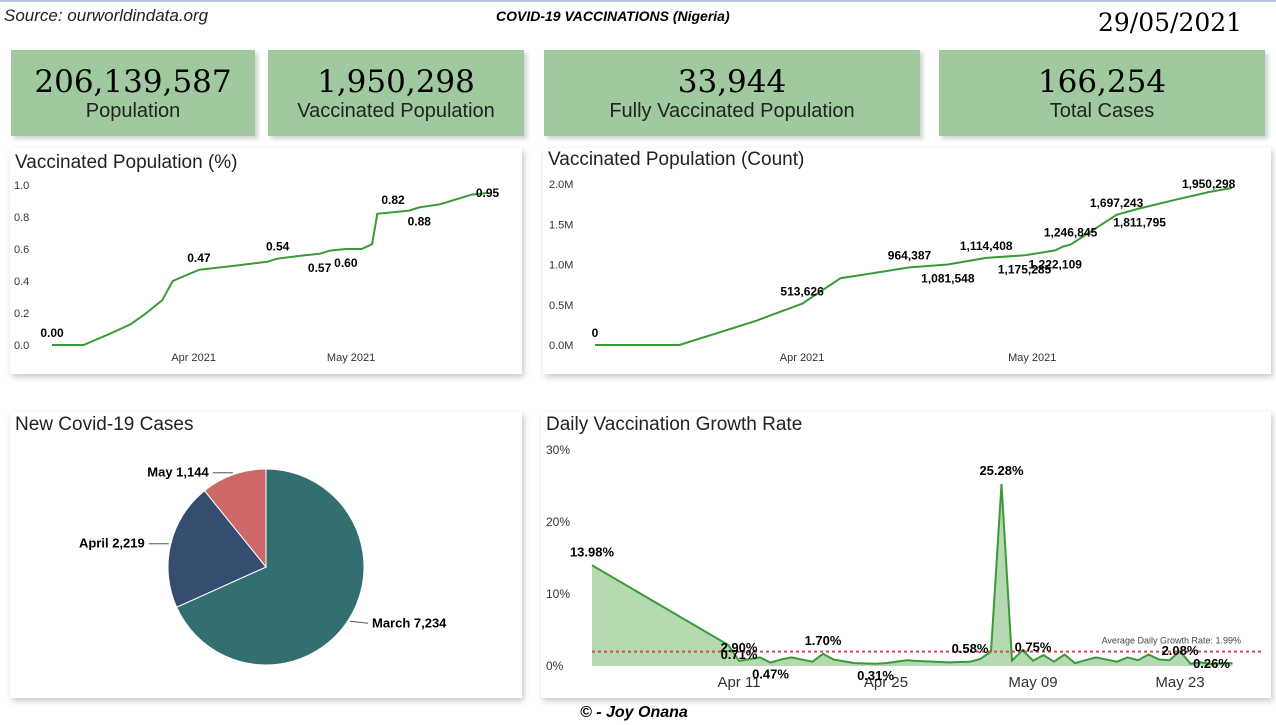 This screenshot has width=1276, height=725. What do you see at coordinates (396, 111) in the screenshot?
I see `kpi-label: Vaccinated Population` at bounding box center [396, 111].